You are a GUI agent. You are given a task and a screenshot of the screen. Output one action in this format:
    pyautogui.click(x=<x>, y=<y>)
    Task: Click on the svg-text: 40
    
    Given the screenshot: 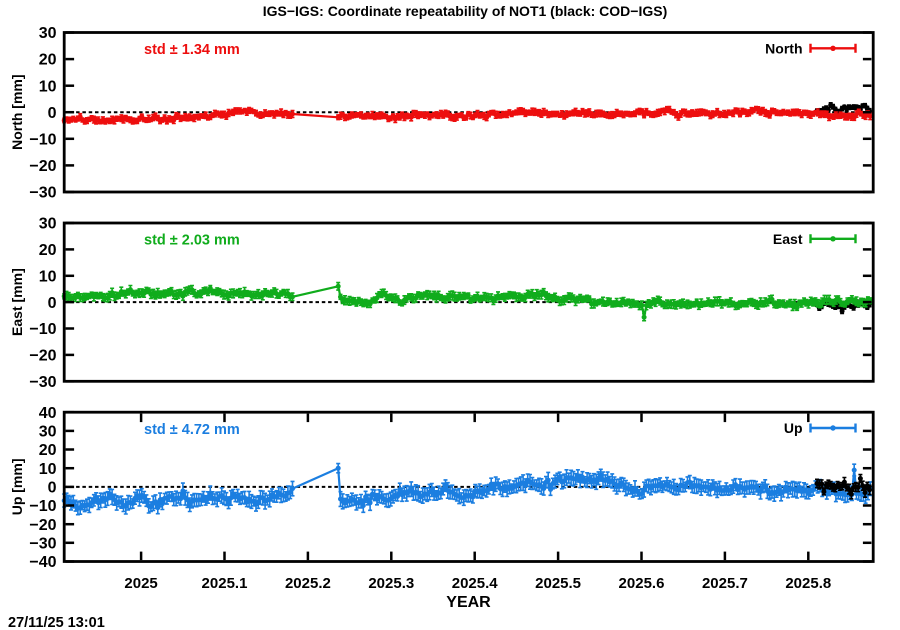 What is the action you would take?
    pyautogui.click(x=48, y=413)
    